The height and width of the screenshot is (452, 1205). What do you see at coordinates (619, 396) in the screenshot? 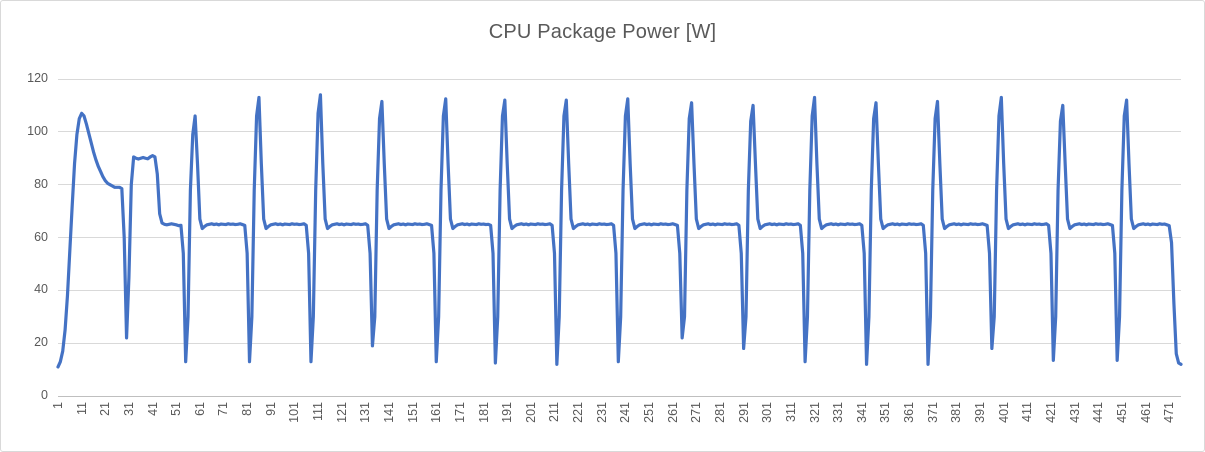
I see `x-axis-line` at bounding box center [619, 396].